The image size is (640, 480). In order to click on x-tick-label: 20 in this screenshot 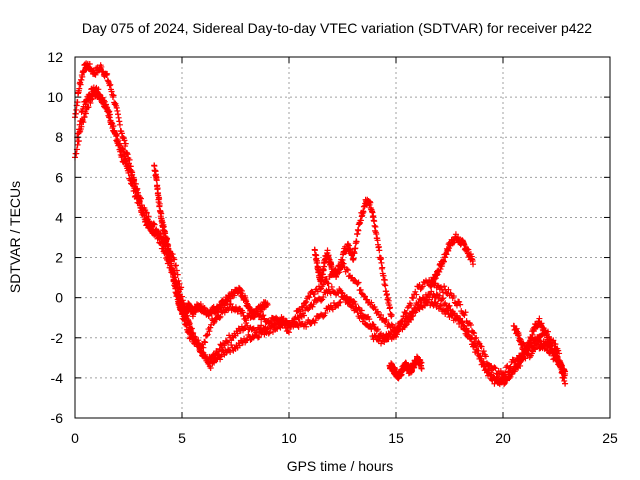, I will do `click(503, 438)`.